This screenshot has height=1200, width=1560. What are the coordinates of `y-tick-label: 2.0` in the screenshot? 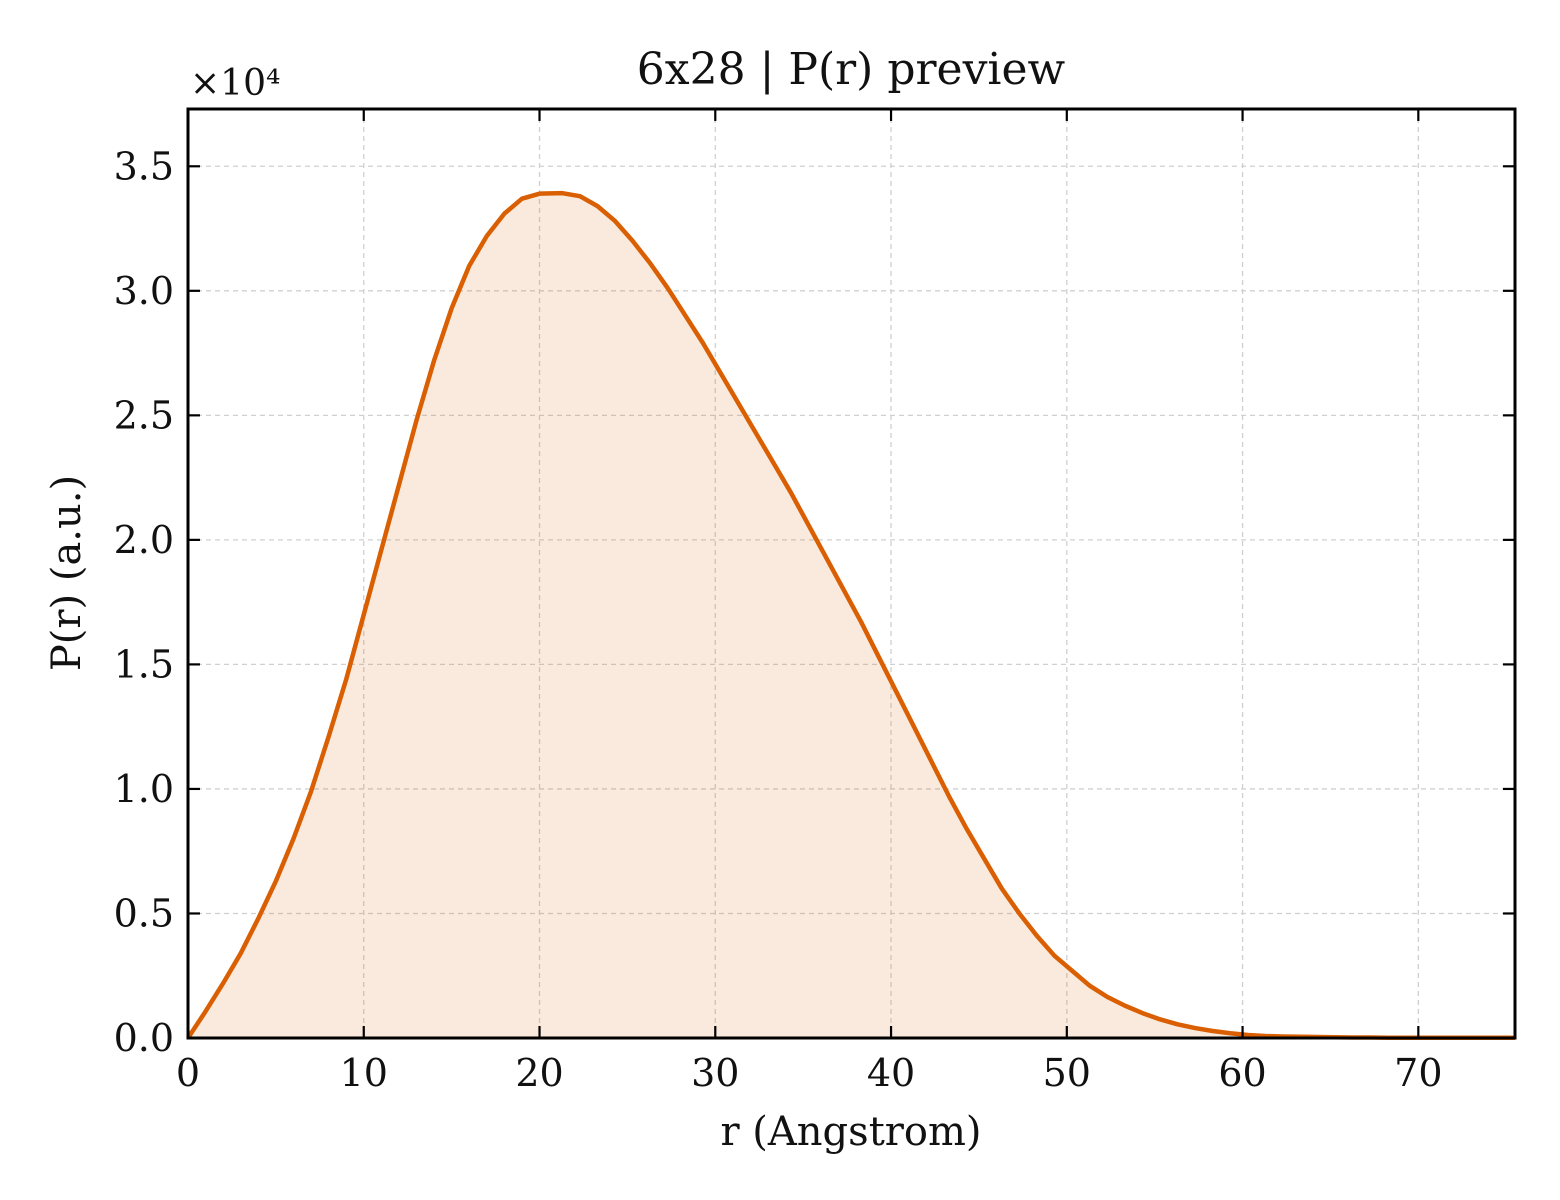 It's located at (144, 540).